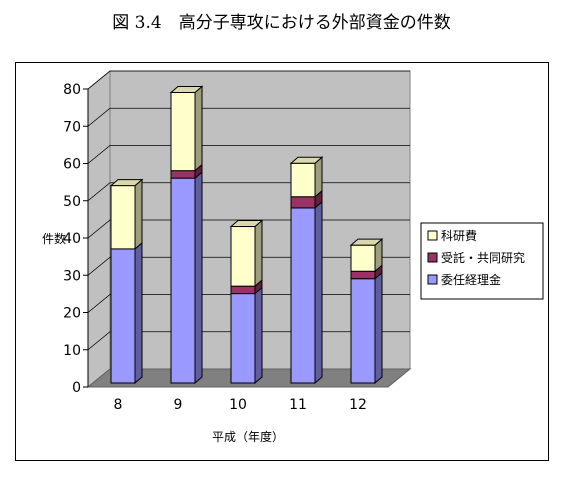 The image size is (563, 478). Describe the element at coordinates (72, 202) in the screenshot. I see `y-tick-label: 50` at that location.